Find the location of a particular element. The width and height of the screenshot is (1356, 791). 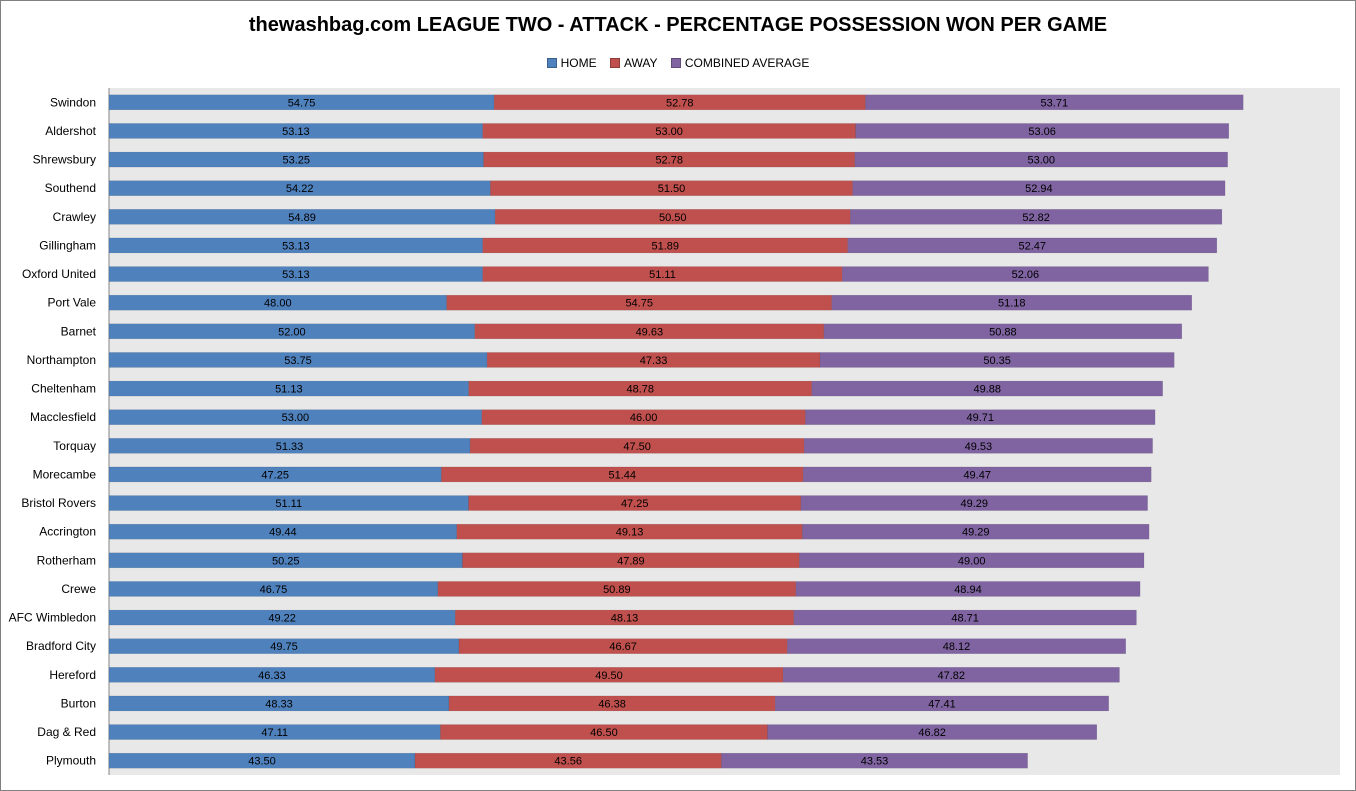

bar-away-morecambe is located at coordinates (622, 474).